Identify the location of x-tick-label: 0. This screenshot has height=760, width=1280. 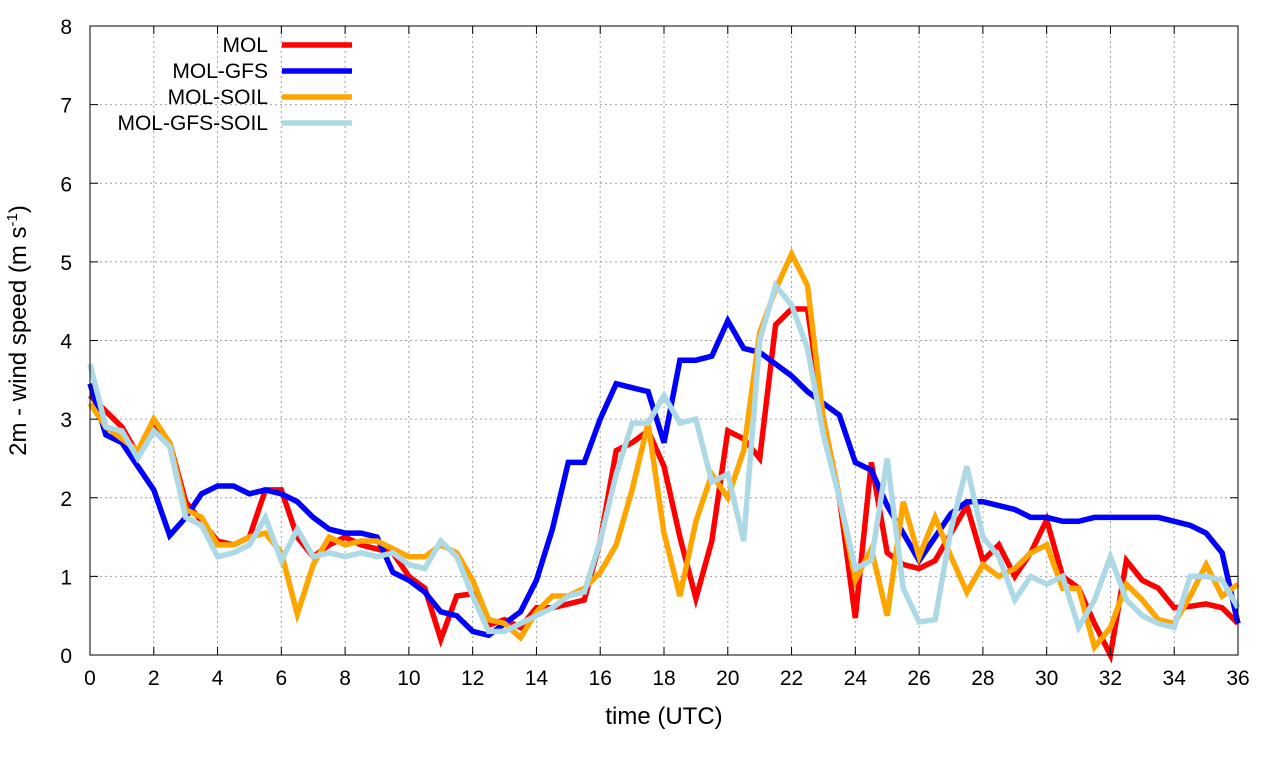
(90, 678).